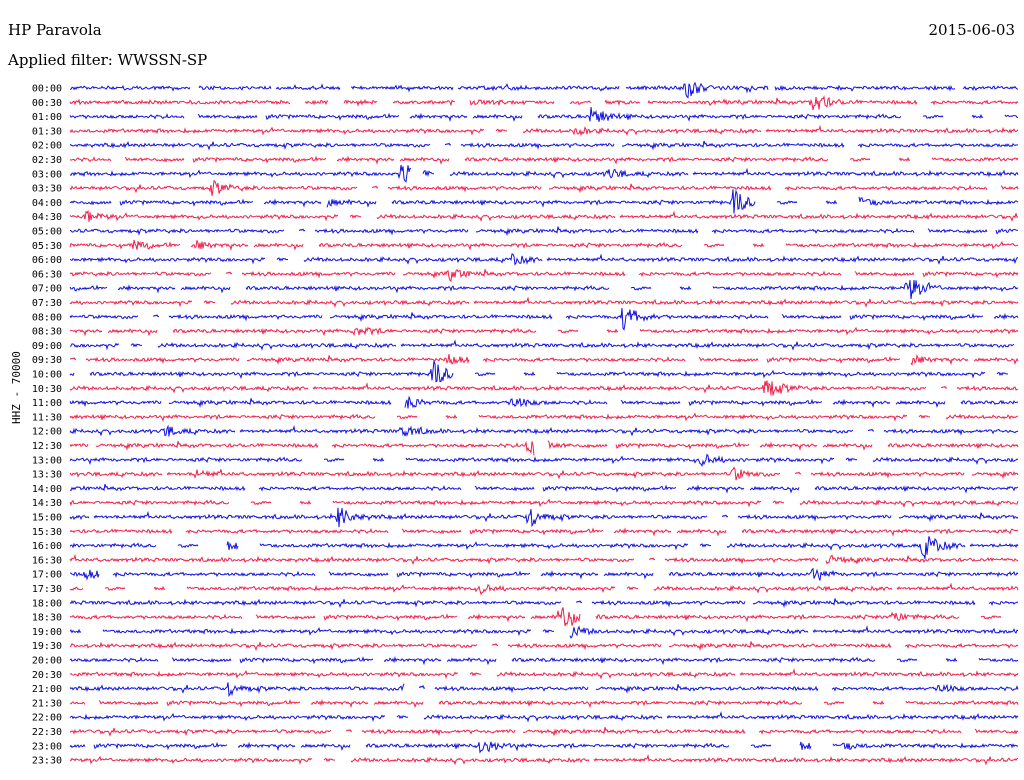  I want to click on time-tick-1030: 10:30, so click(47, 389).